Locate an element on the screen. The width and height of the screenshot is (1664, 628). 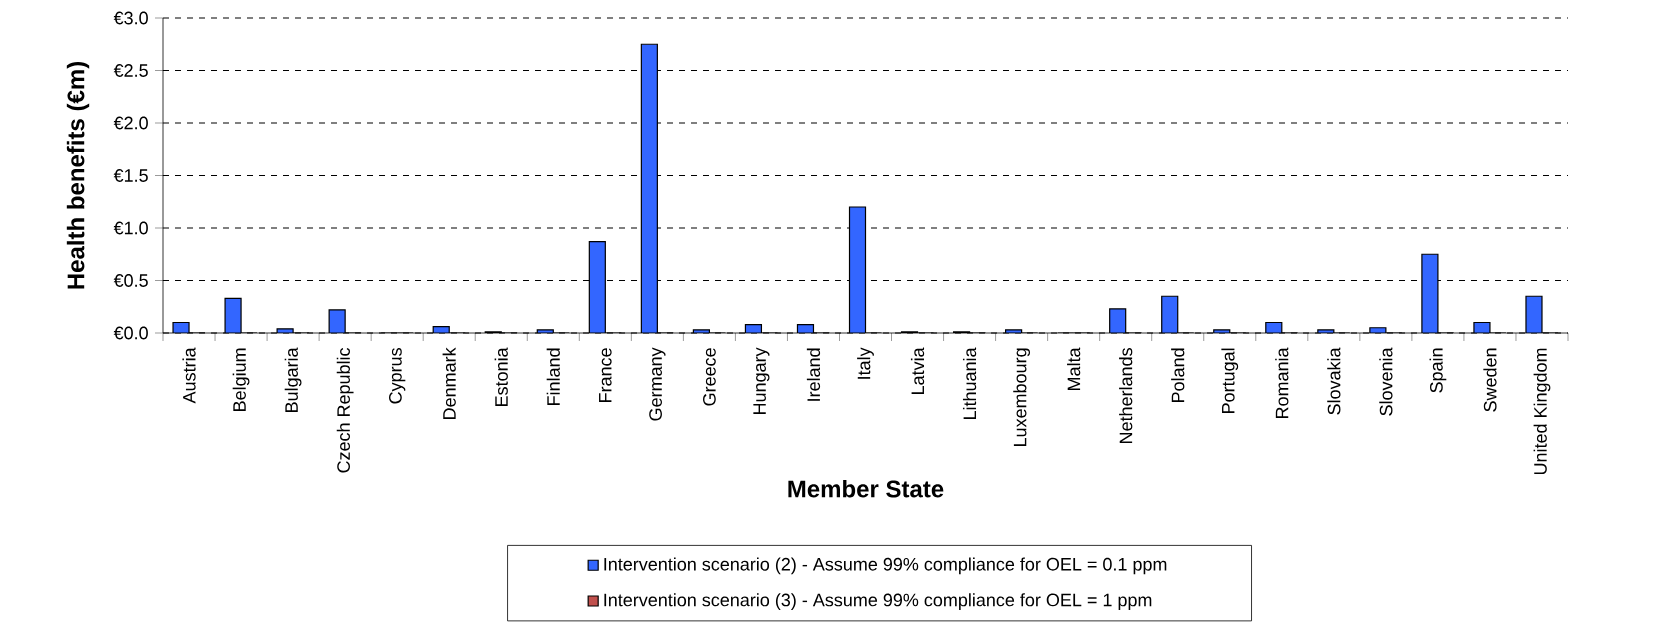
x-tick-label: Malta is located at coordinates (1074, 368).